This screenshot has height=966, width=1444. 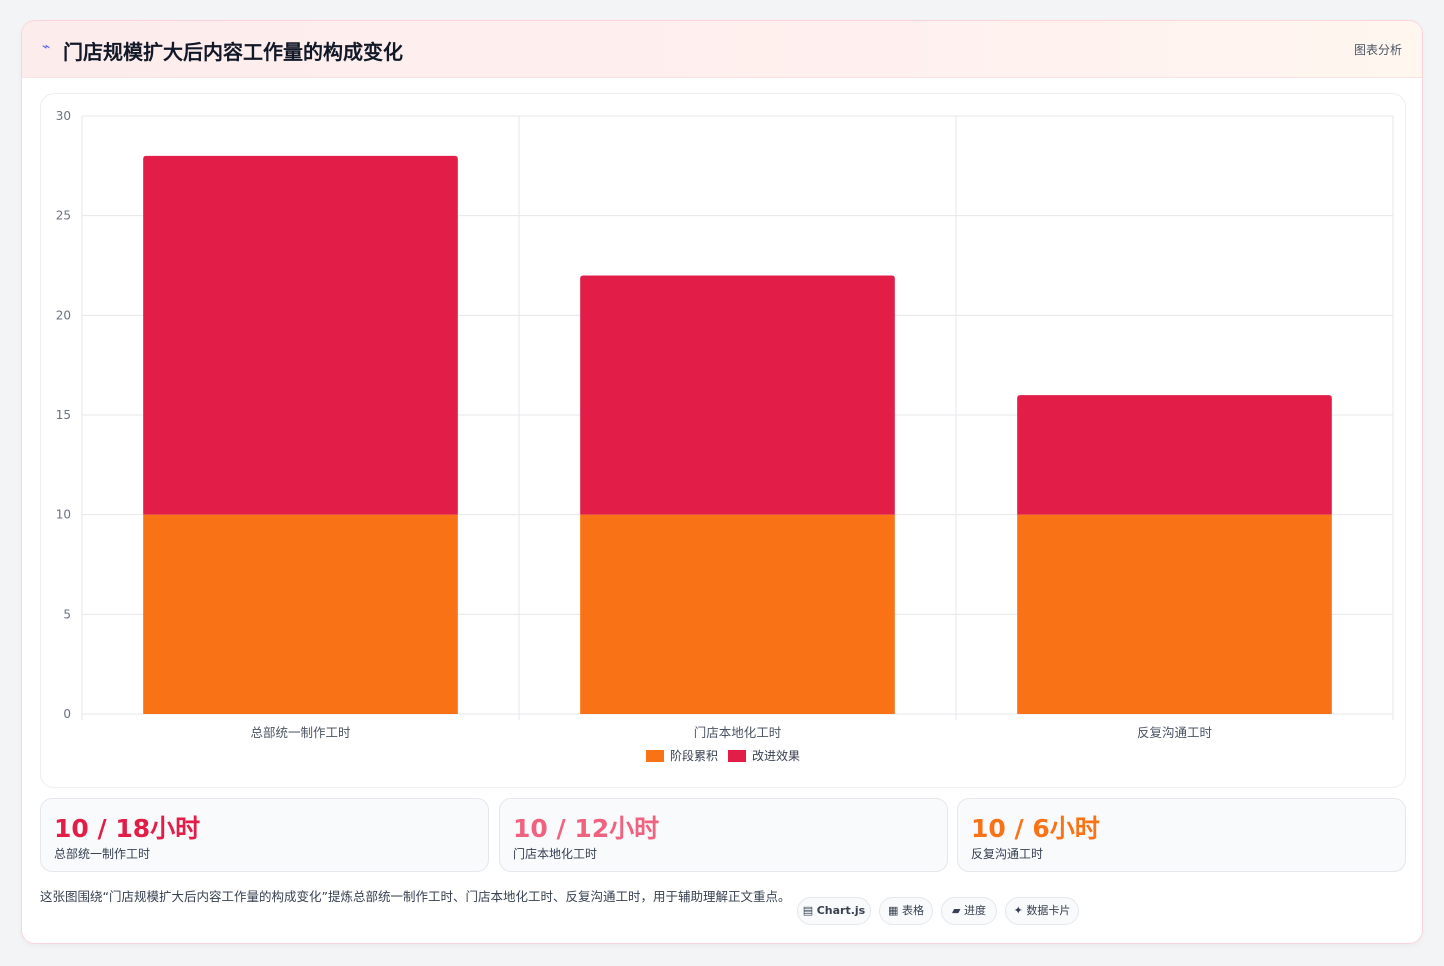 I want to click on stat-card-communication: 10 / 6小时 反复沟通工时, so click(x=1181, y=835).